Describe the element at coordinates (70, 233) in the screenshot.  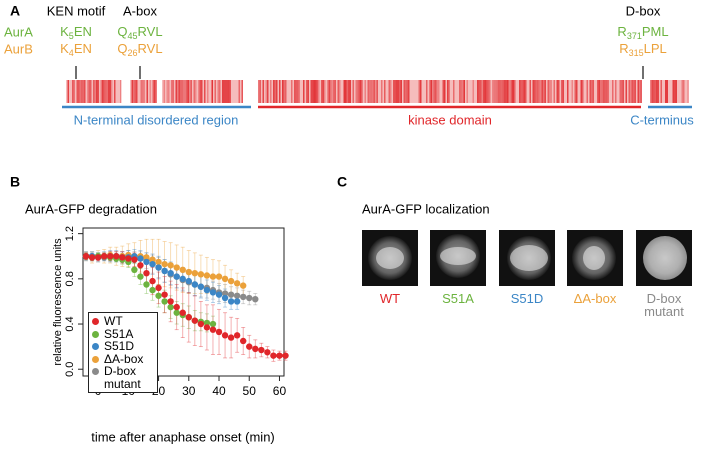
I see `y-tick-label: 1.2` at that location.